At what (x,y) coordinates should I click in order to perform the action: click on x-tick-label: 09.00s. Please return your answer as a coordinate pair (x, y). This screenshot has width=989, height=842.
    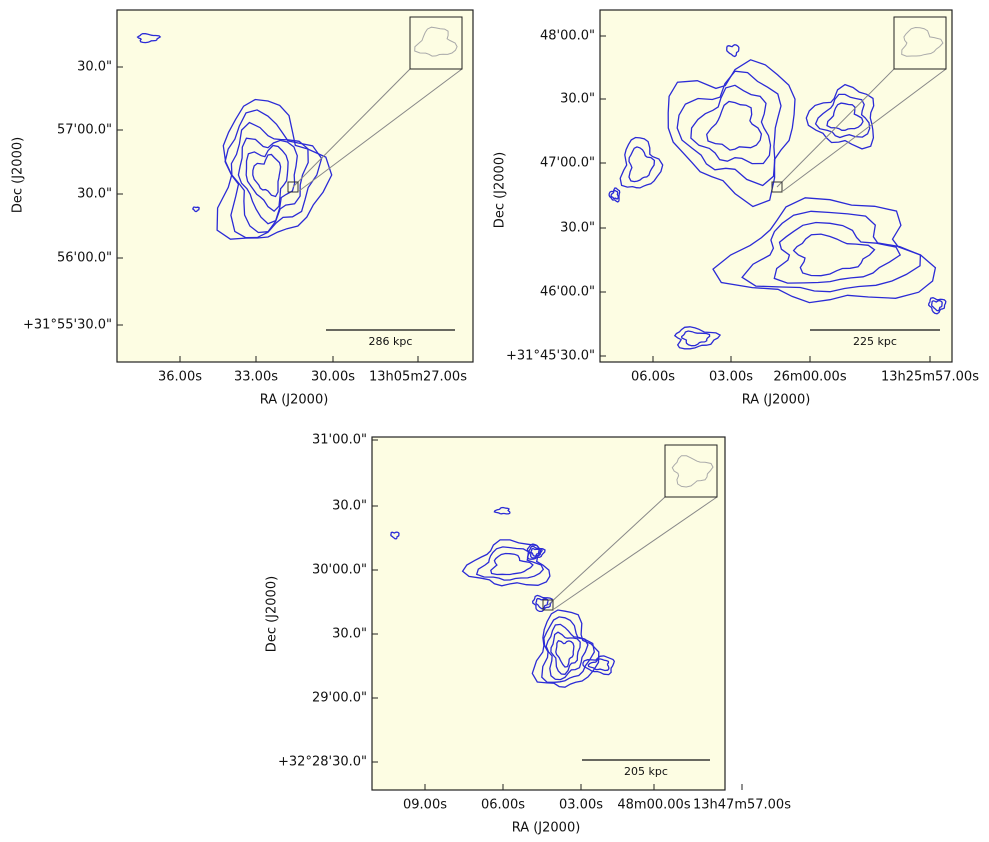
    Looking at the image, I should click on (425, 805).